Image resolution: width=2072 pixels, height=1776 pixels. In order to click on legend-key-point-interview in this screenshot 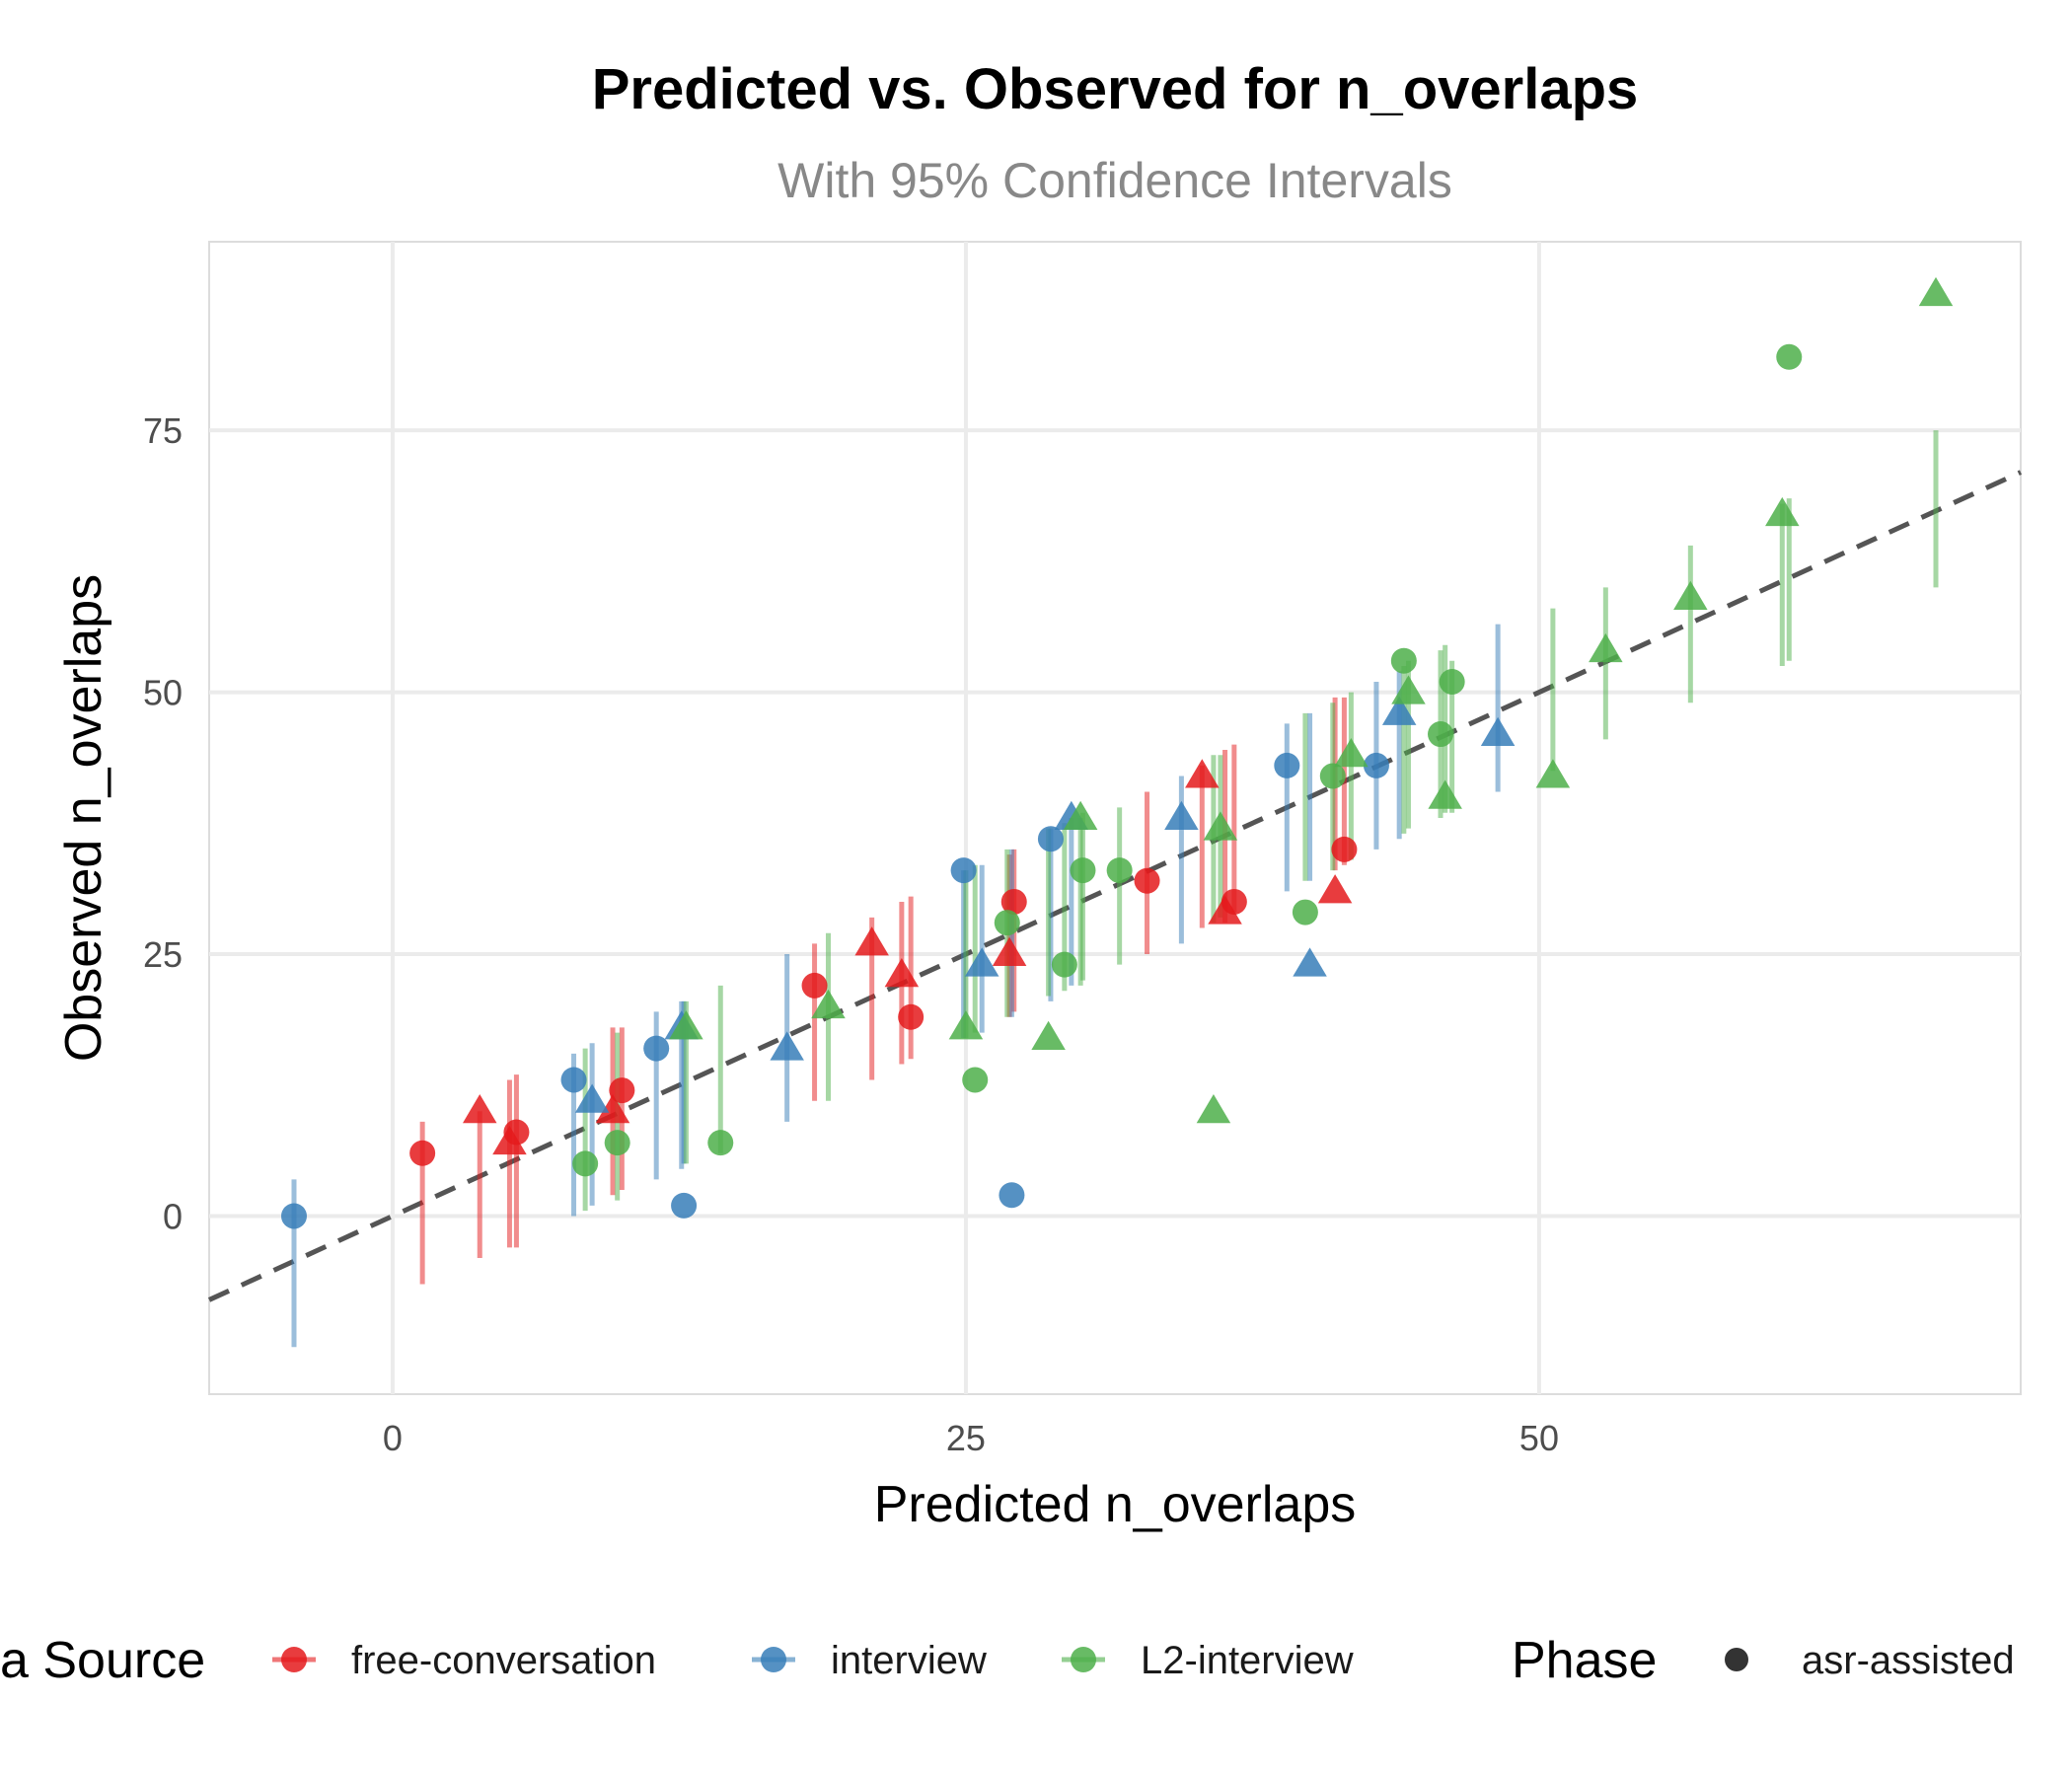, I will do `click(774, 1660)`.